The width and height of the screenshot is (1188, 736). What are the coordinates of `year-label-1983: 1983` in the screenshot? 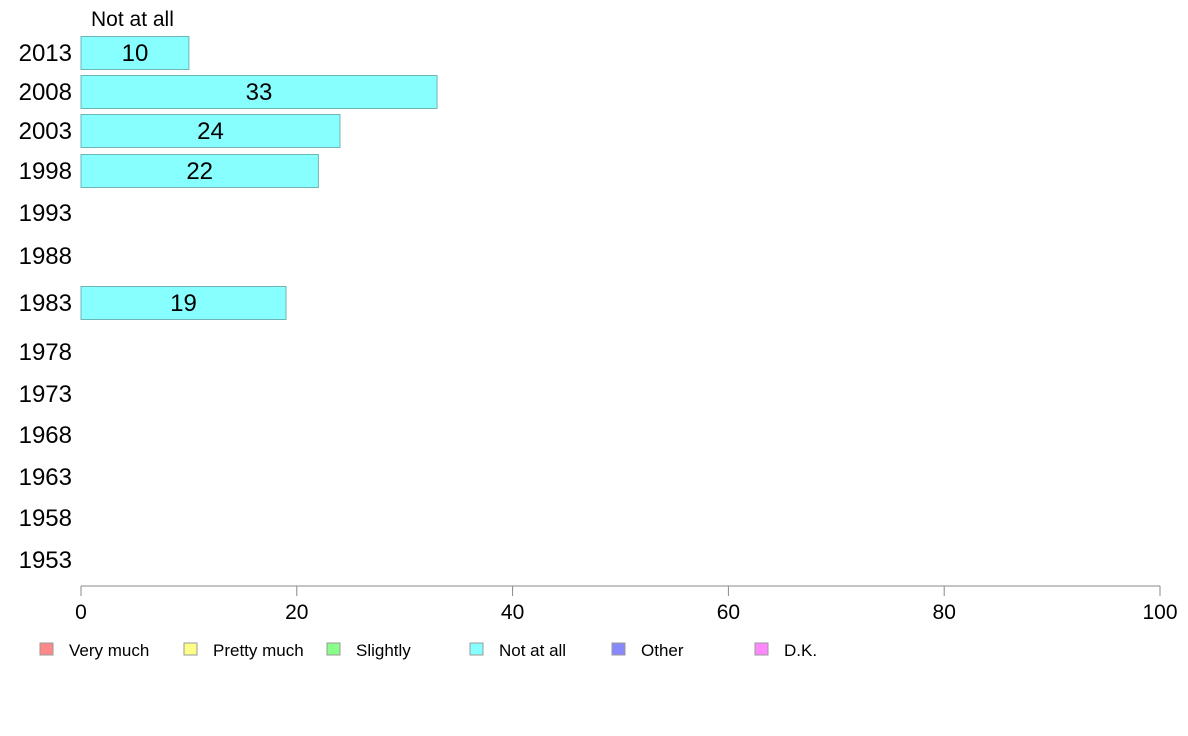 It's located at (45, 303).